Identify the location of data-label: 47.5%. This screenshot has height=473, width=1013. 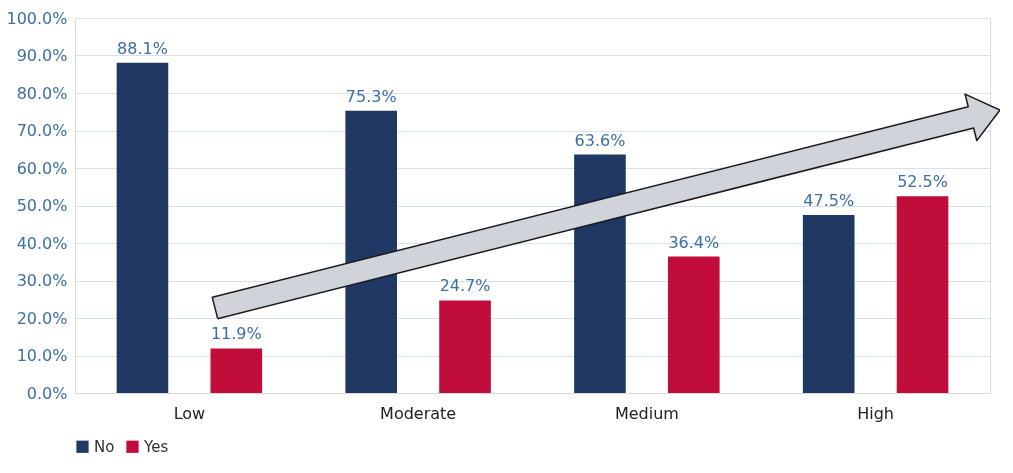
(829, 200).